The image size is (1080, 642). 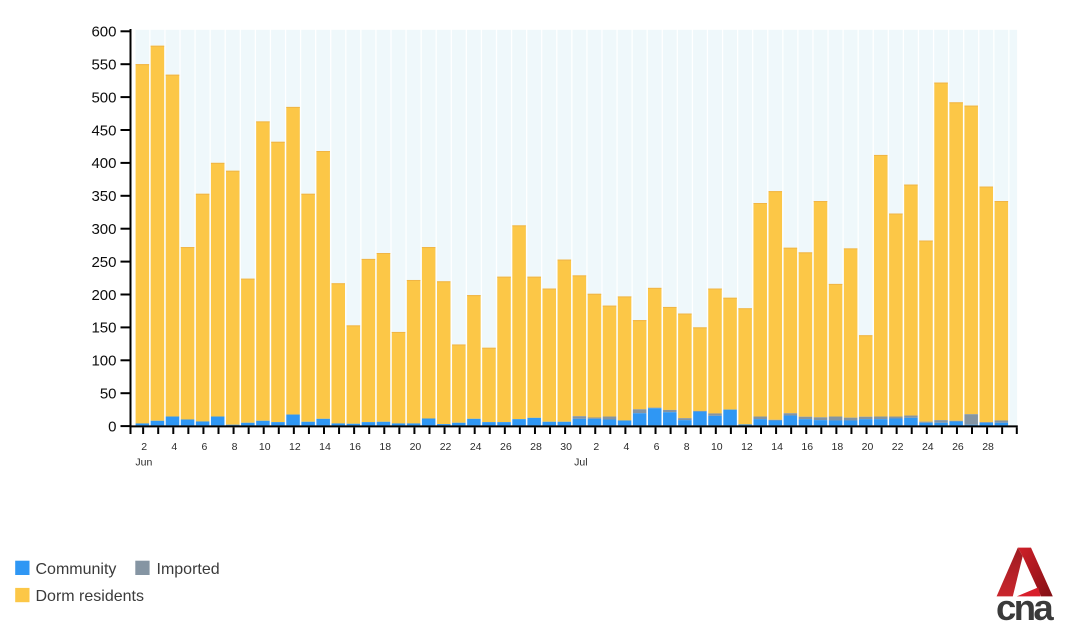 What do you see at coordinates (580, 463) in the screenshot?
I see `svg-text: Jul` at bounding box center [580, 463].